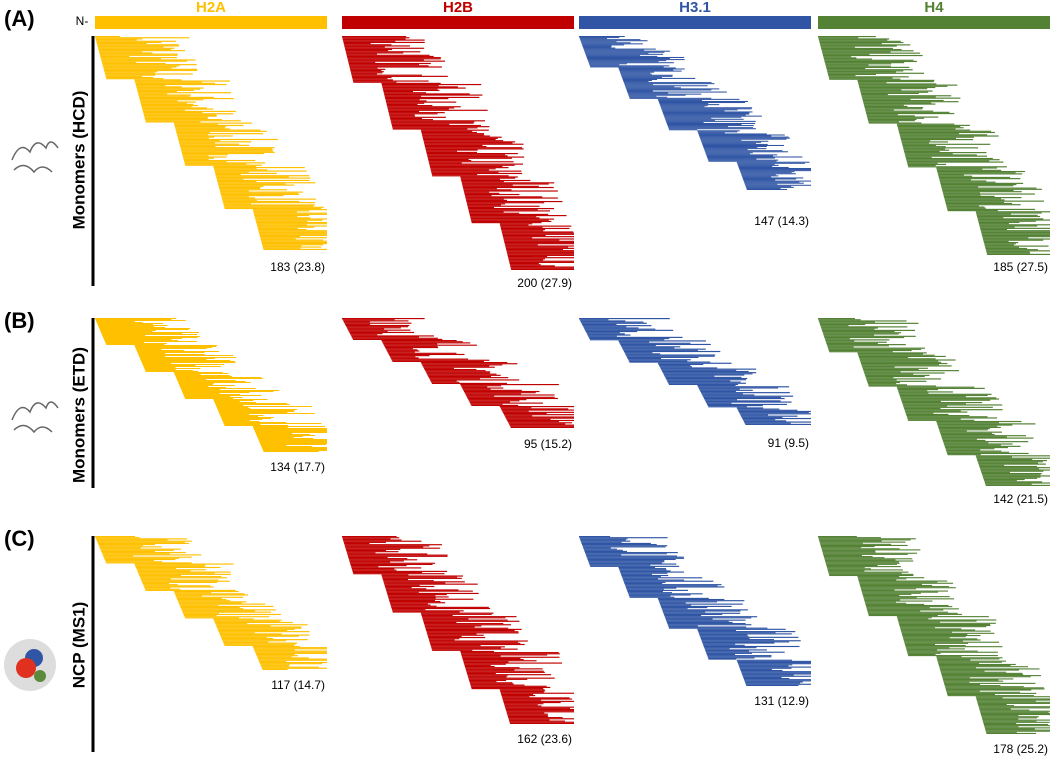  Describe the element at coordinates (544, 283) in the screenshot. I see `peptide-count: 200 (27.9)` at that location.